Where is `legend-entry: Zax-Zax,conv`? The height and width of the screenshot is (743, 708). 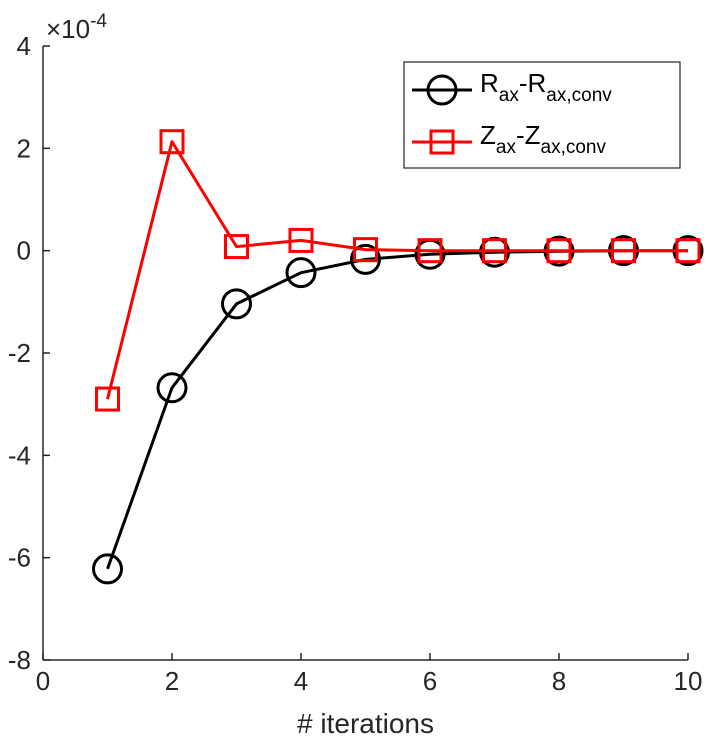 legend-entry: Zax-Zax,conv is located at coordinates (509, 139).